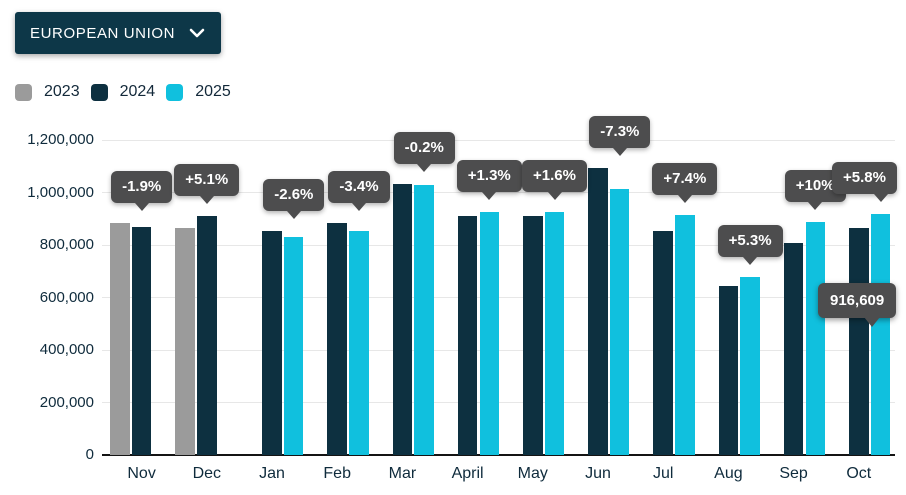 The width and height of the screenshot is (906, 495). Describe the element at coordinates (272, 473) in the screenshot. I see `x-axis-label-Jan: Jan` at that location.